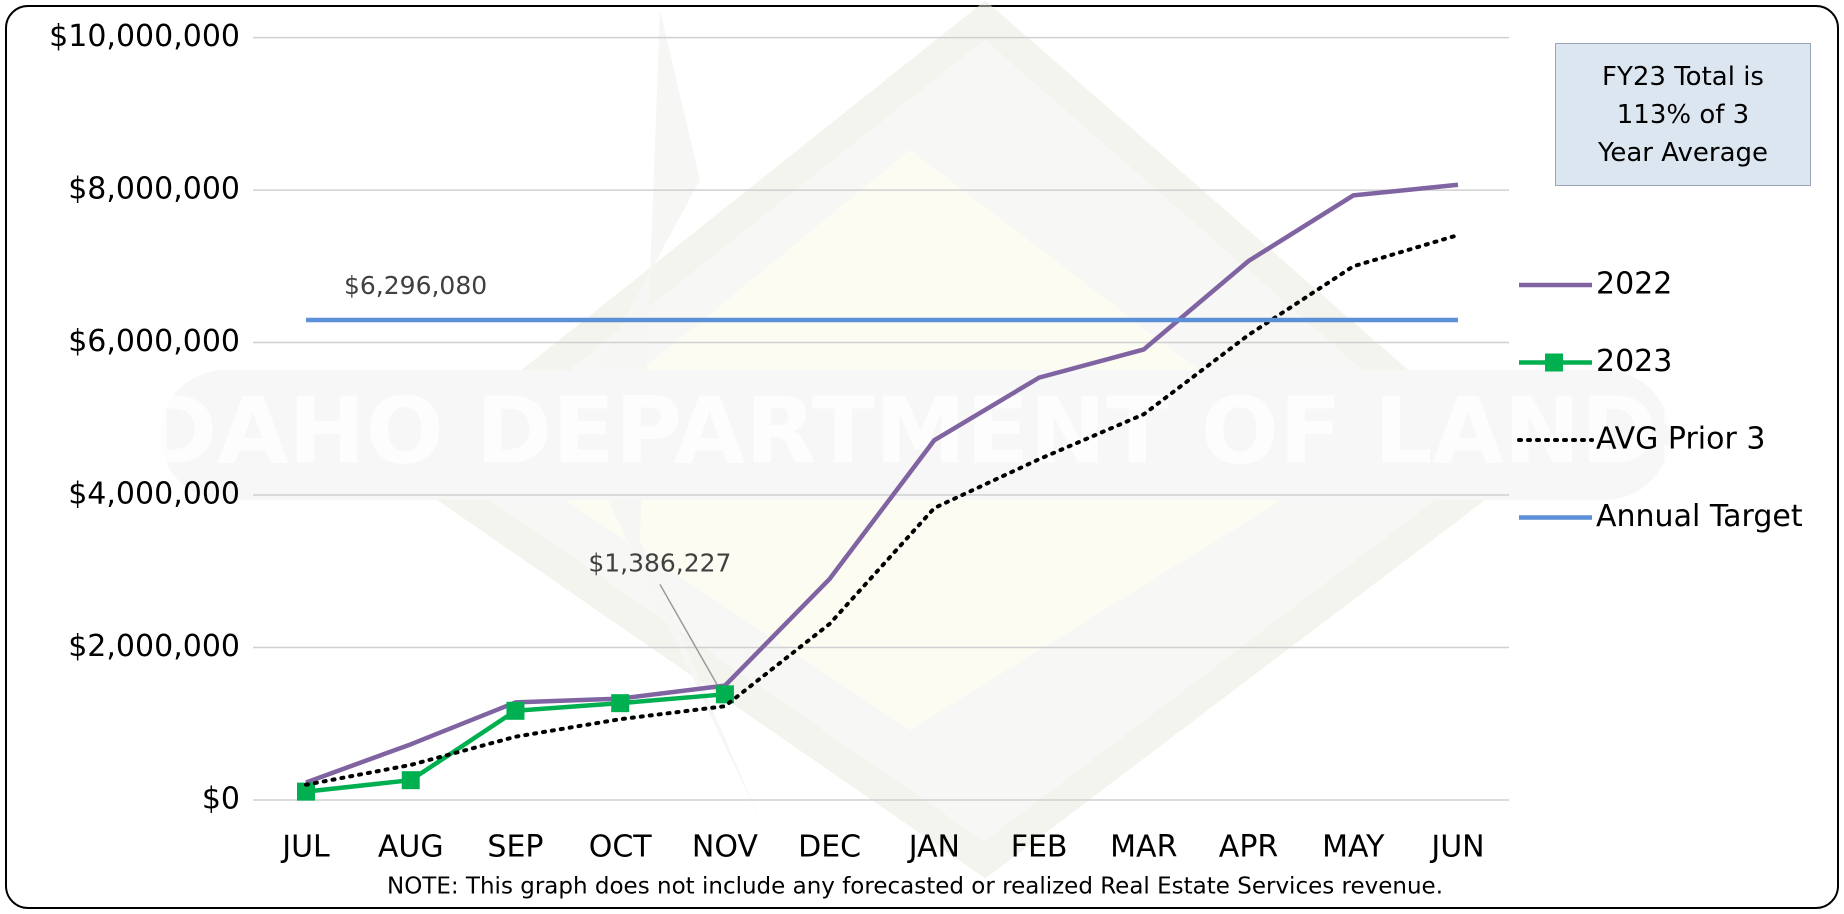 The width and height of the screenshot is (1844, 914). Describe the element at coordinates (1554, 362) in the screenshot. I see `legend-marker` at that location.